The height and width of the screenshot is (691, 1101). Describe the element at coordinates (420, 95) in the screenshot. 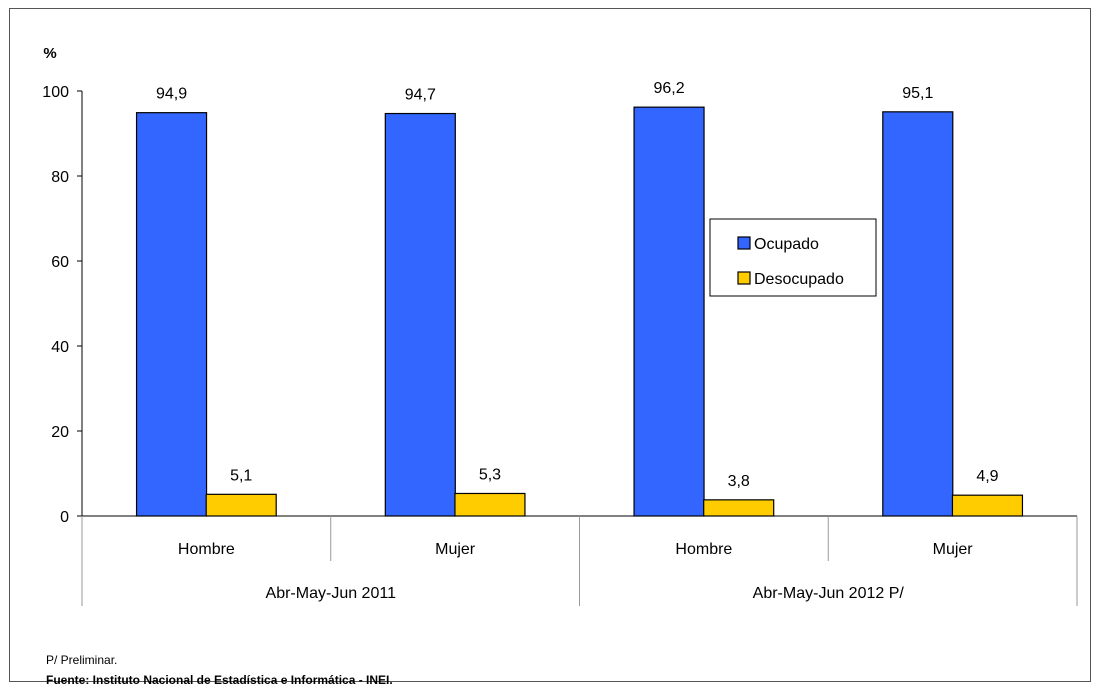

I see `data-label-ocupado-1: 94,7` at that location.